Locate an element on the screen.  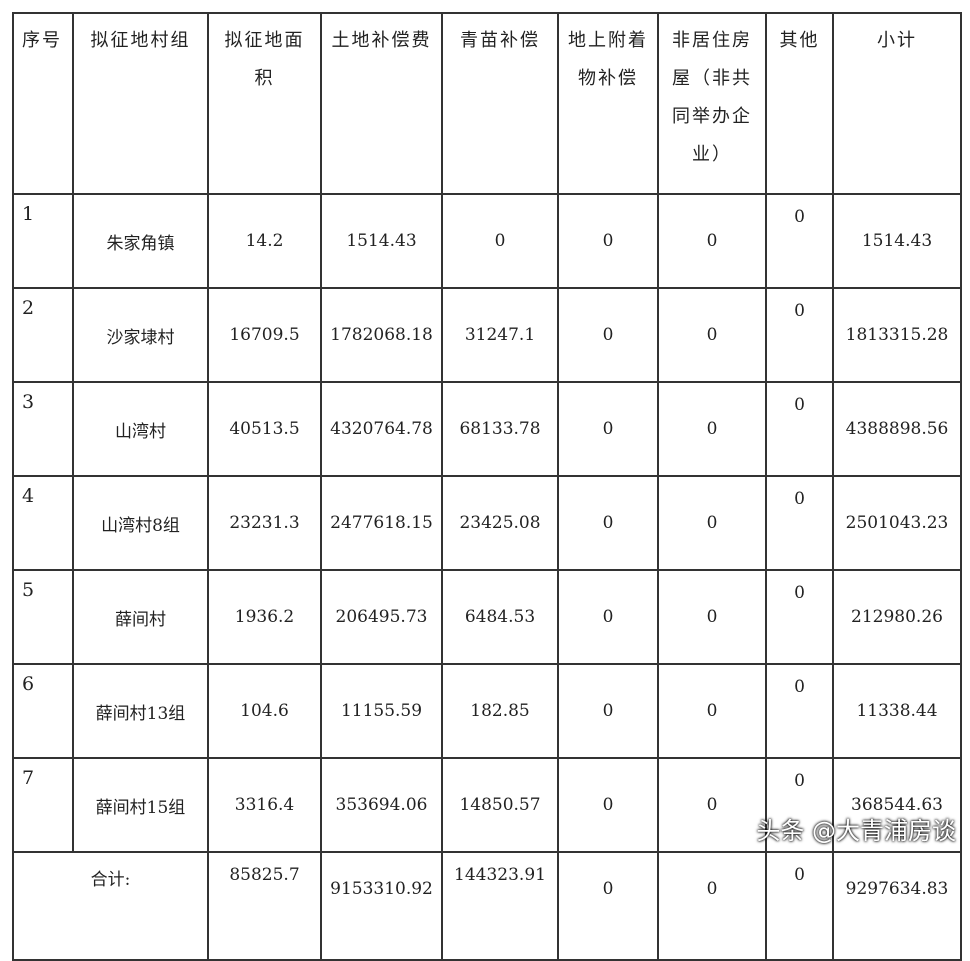
header-cell: 地上附着物补偿 is located at coordinates (608, 103).